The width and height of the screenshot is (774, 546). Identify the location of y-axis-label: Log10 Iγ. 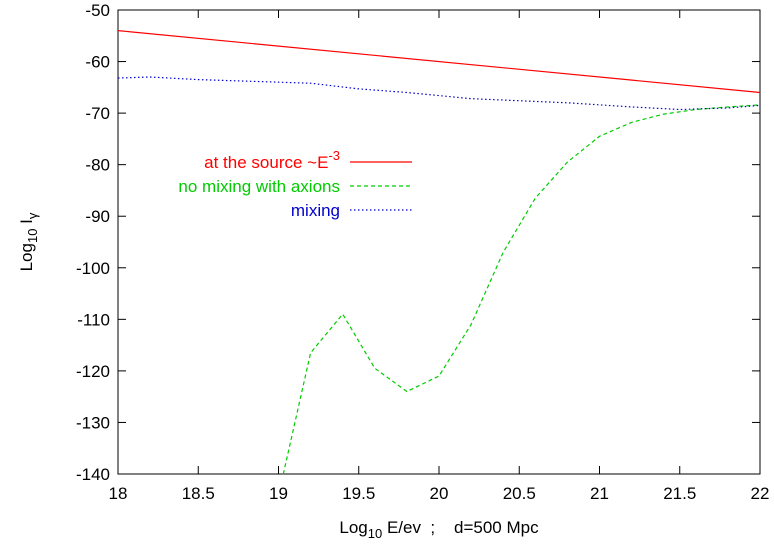
(28, 241).